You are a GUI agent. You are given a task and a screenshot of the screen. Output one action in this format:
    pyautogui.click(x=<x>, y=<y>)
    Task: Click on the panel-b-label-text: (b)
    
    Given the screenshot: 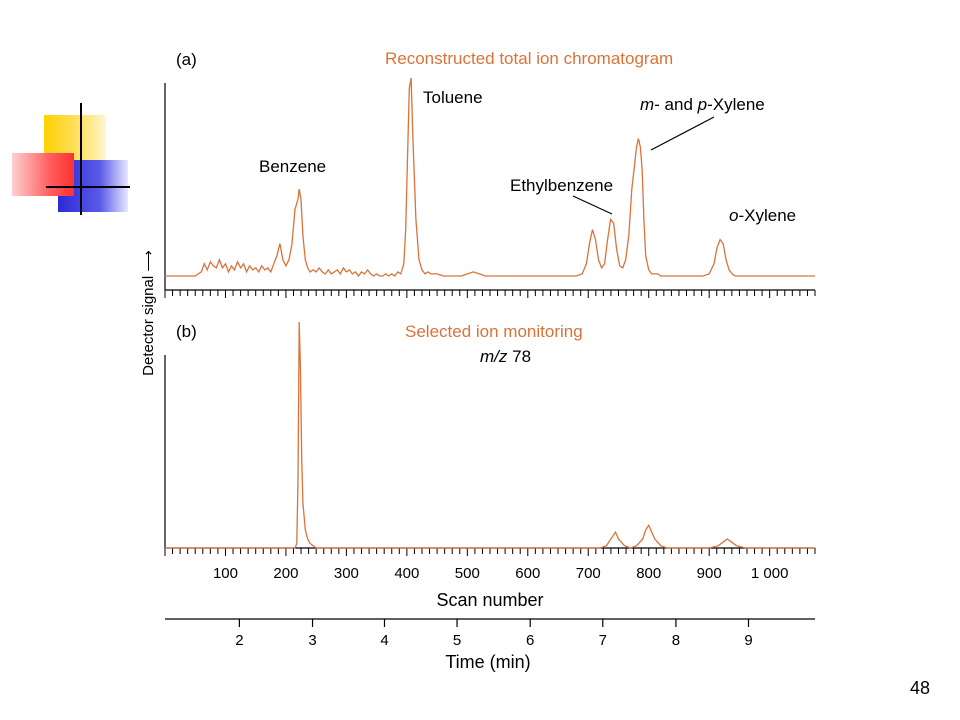 What is the action you would take?
    pyautogui.click(x=186, y=331)
    